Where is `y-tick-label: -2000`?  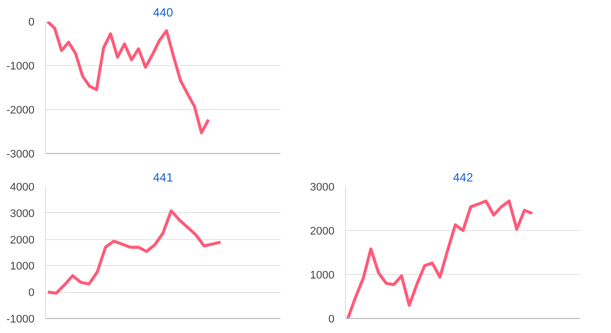 y-tick-label: -2000 is located at coordinates (20, 110).